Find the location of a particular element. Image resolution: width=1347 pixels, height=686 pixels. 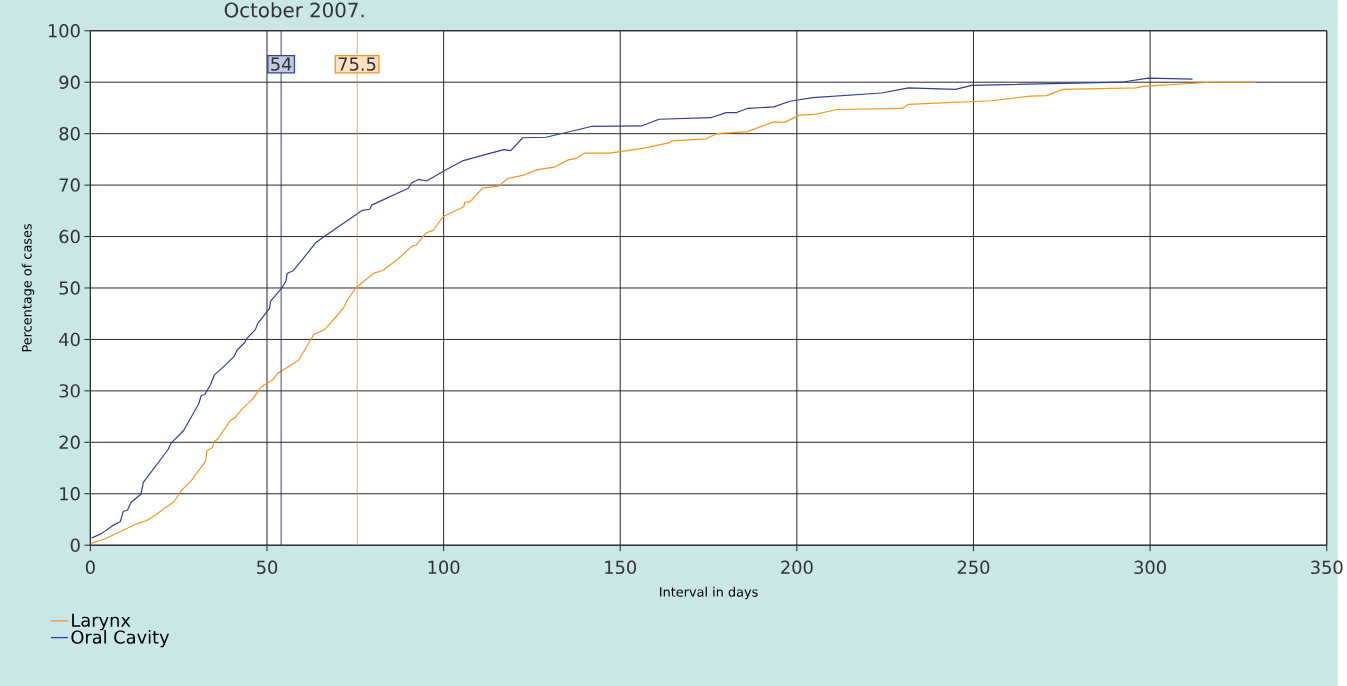

x-tick-label: 200 is located at coordinates (797, 567).